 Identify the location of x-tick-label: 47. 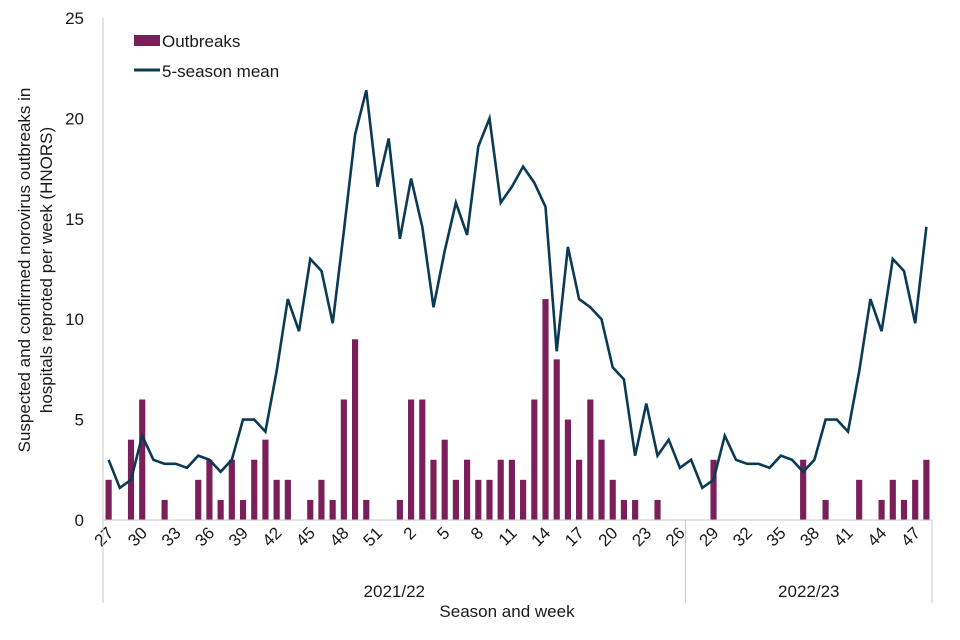
(910, 536).